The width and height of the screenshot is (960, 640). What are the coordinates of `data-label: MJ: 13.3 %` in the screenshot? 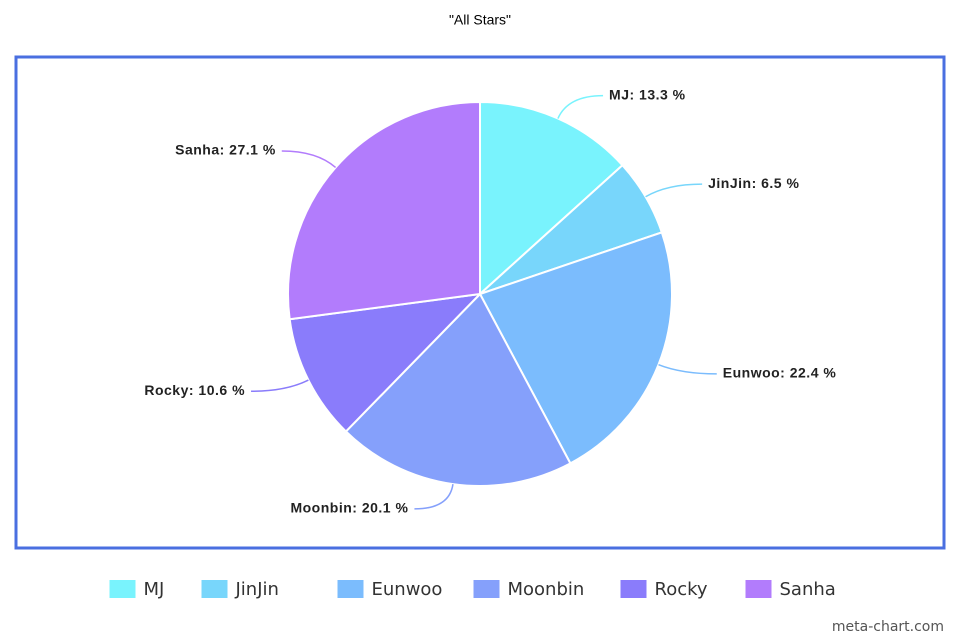 It's located at (647, 94).